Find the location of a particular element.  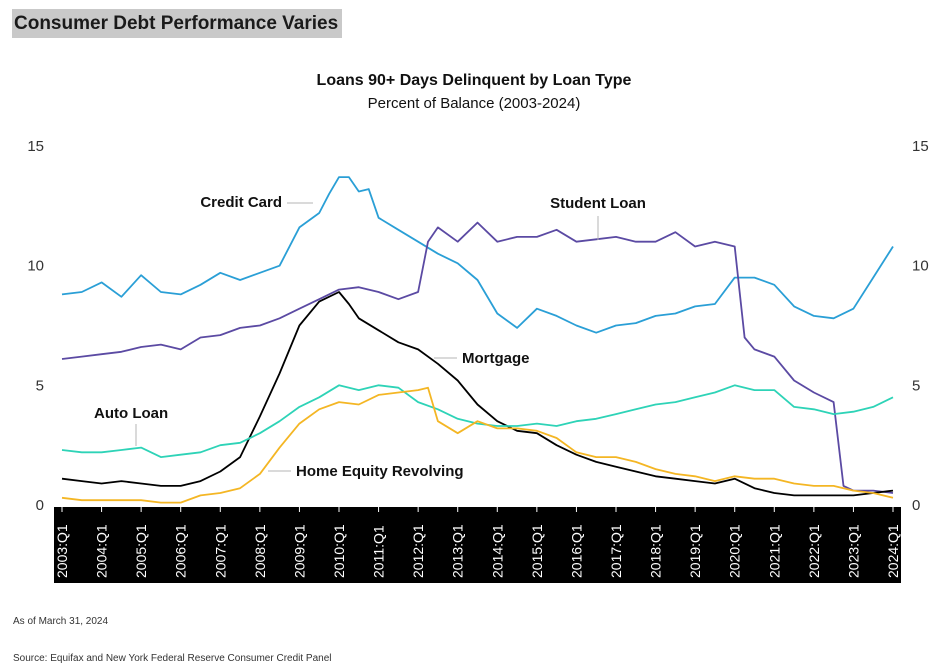

y-tick-label-left: 10 is located at coordinates (35, 266).